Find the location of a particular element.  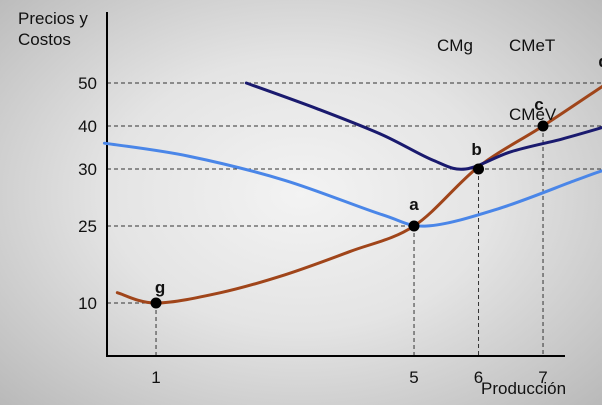

series-label-cmg: CMg is located at coordinates (455, 45).